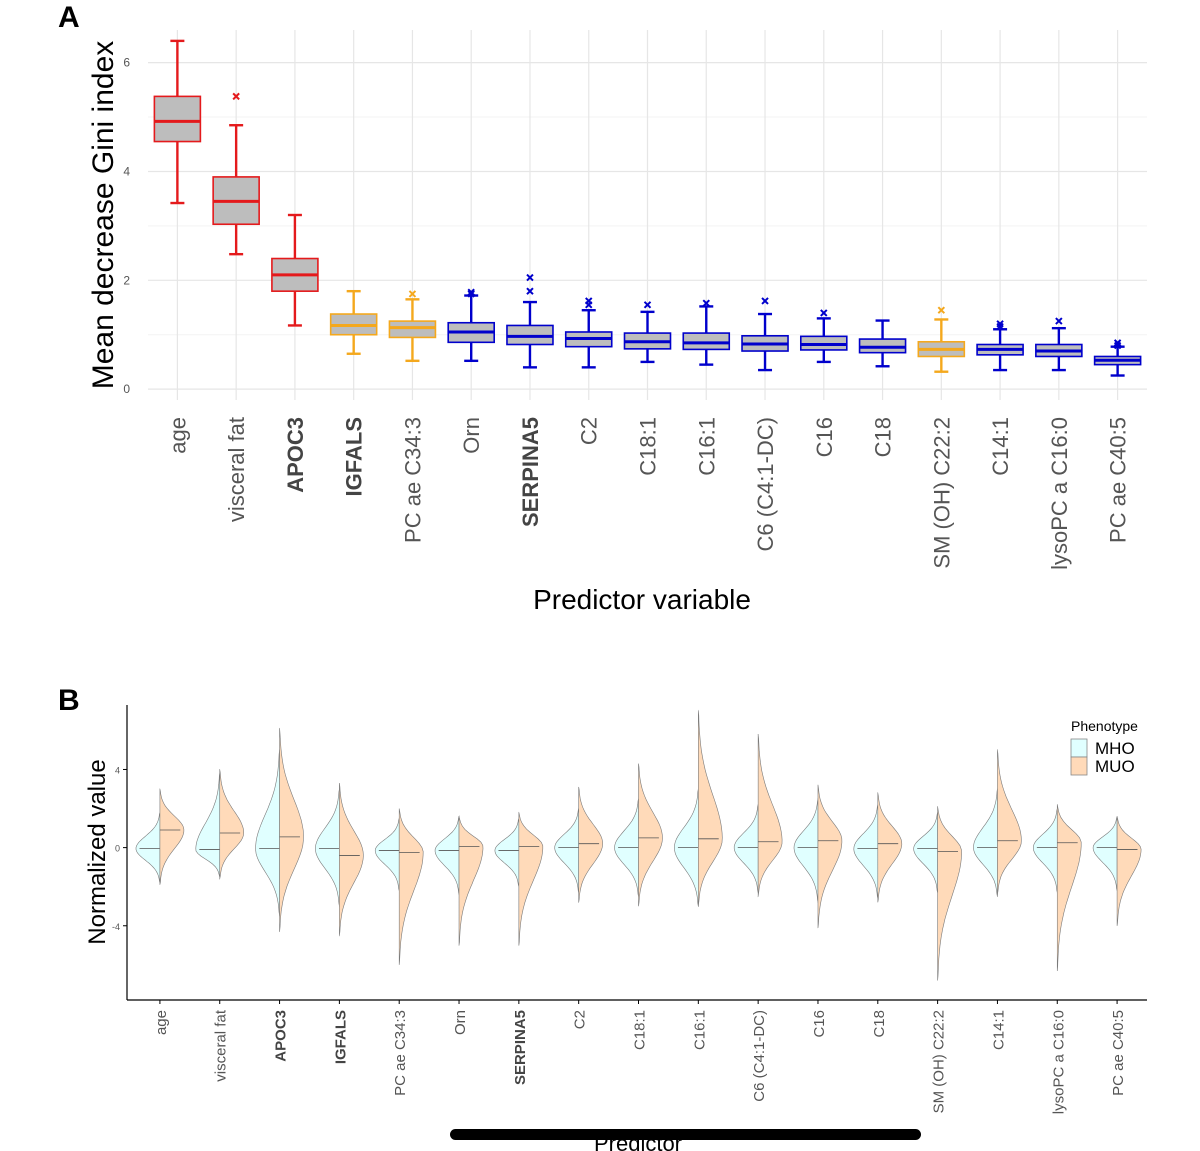  I want to click on x-tick-label-c14-1: C14:1, so click(998, 1030).